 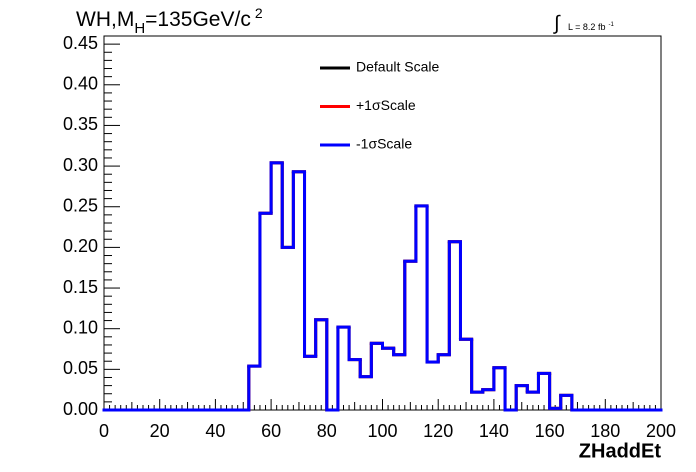 What do you see at coordinates (80, 84) in the screenshot?
I see `y-tick-label: 0.40` at bounding box center [80, 84].